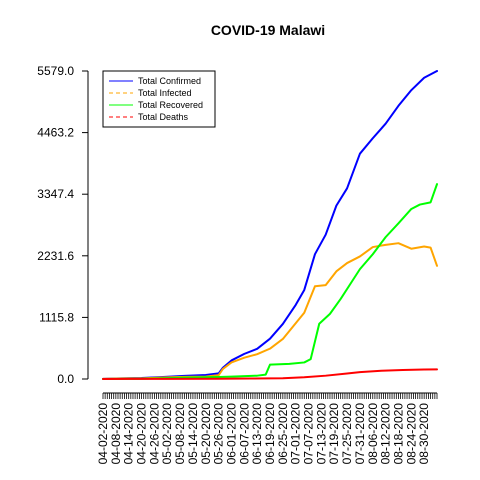  I want to click on x-tick-label: 07-07-2020, so click(309, 434).